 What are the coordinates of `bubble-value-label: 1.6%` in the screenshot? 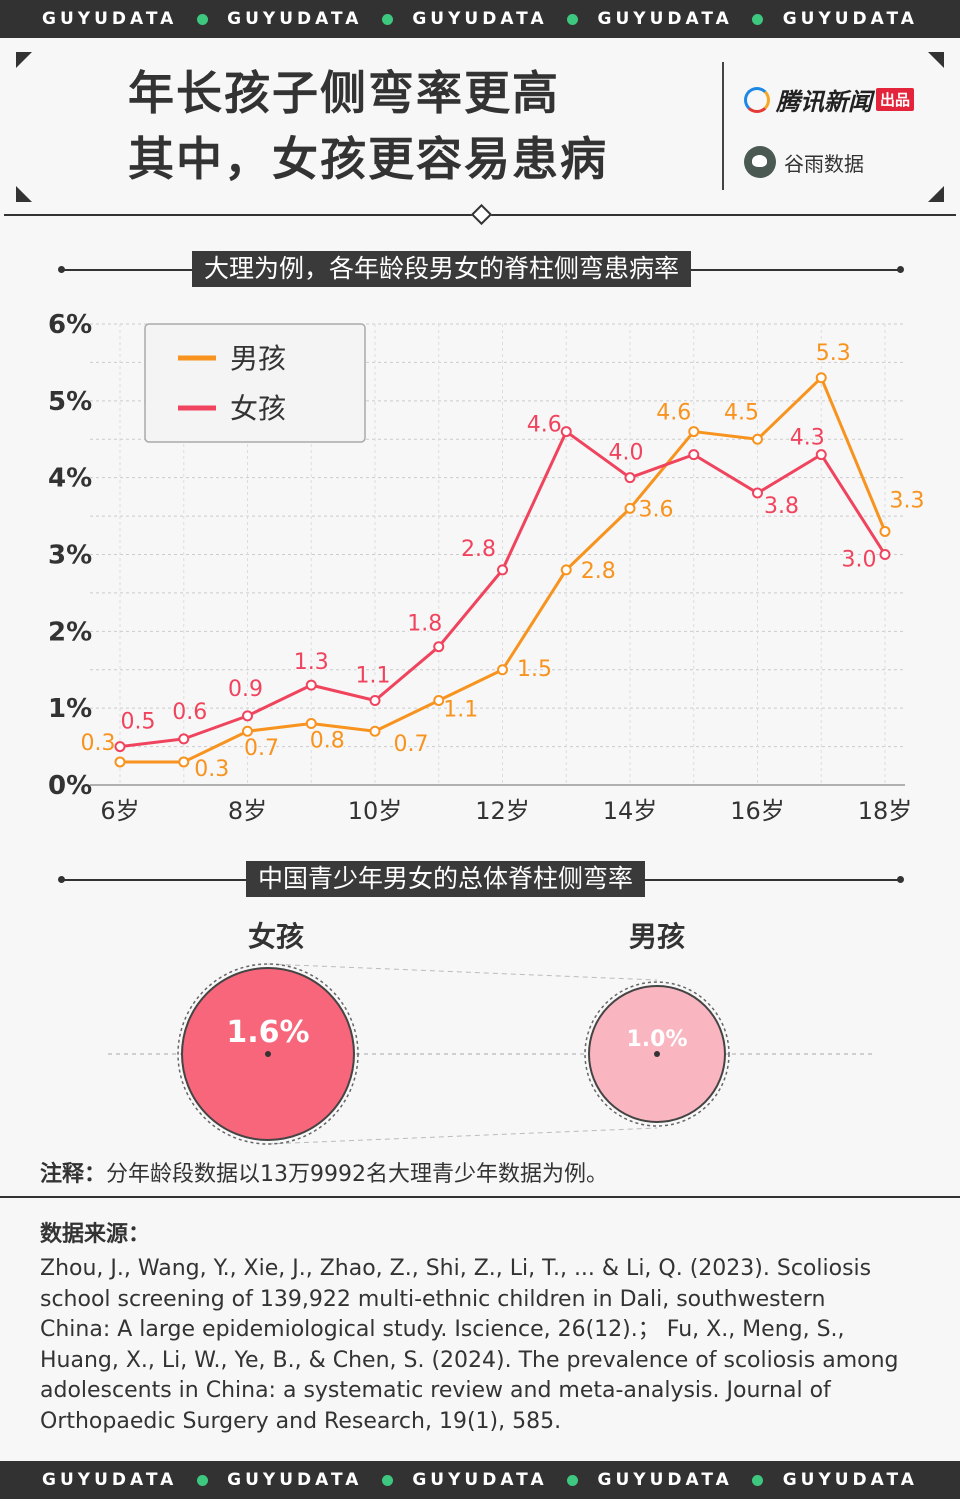 It's located at (267, 1032).